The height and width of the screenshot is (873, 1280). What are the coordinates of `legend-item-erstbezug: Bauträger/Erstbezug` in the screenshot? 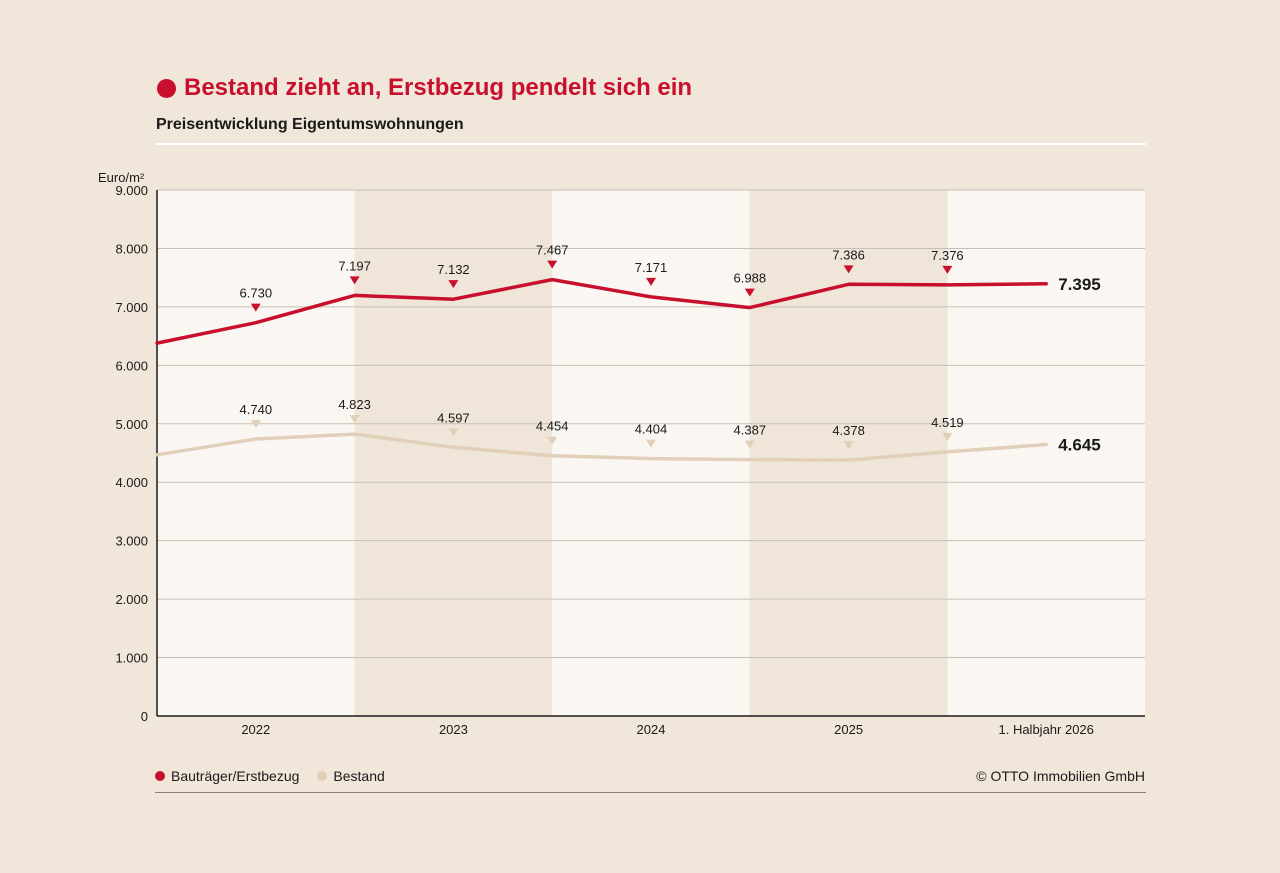 It's located at (227, 776).